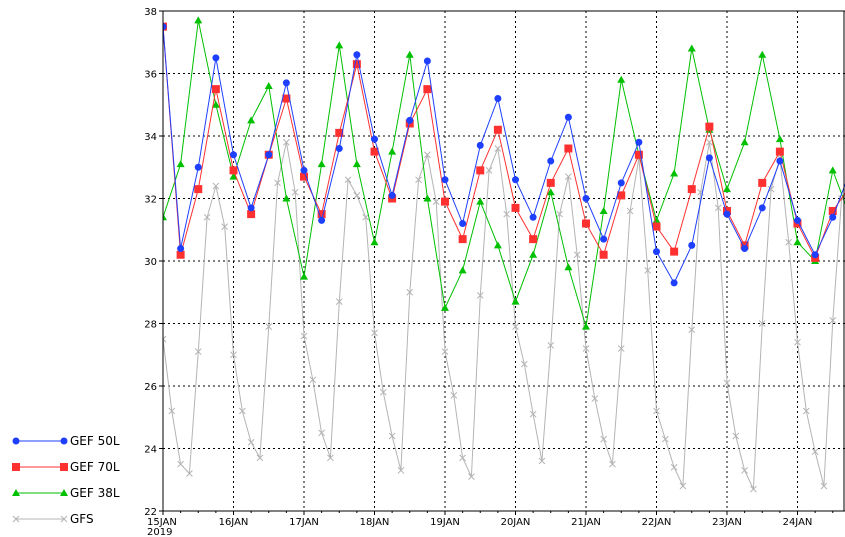  Describe the element at coordinates (150, 75) in the screenshot. I see `y-tick-label: 36` at that location.